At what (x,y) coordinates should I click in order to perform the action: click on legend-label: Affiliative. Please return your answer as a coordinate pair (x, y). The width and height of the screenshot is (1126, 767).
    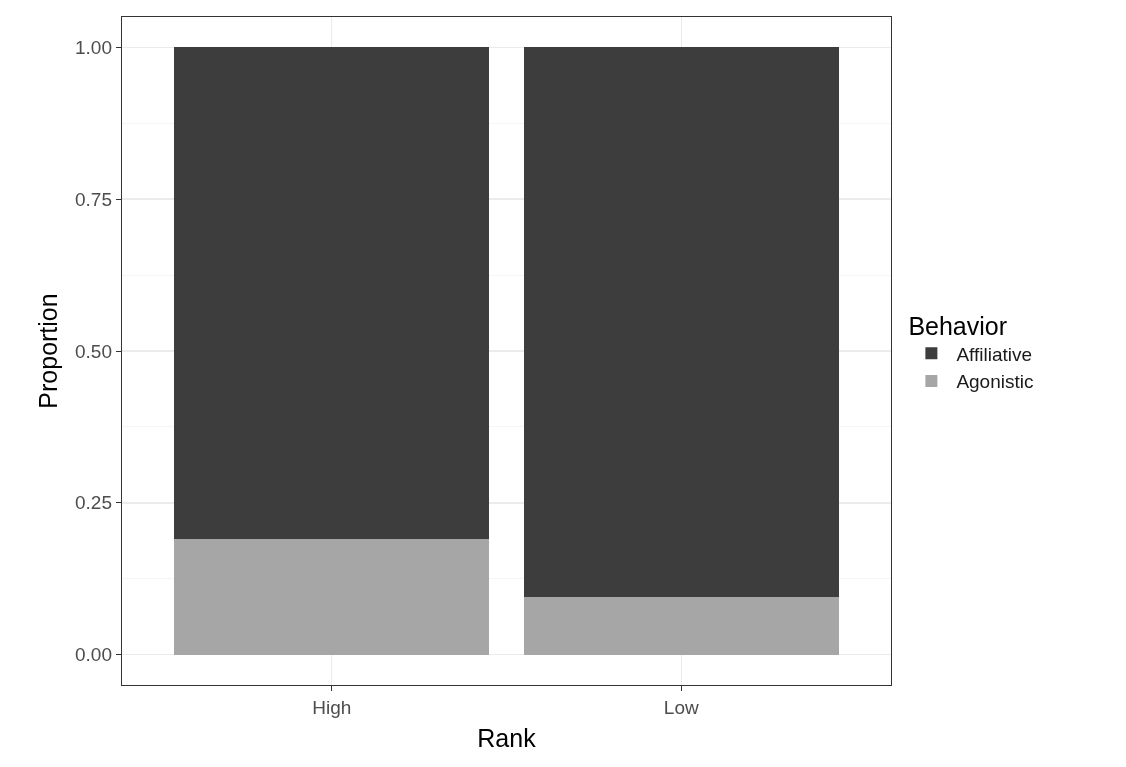
    Looking at the image, I should click on (994, 354).